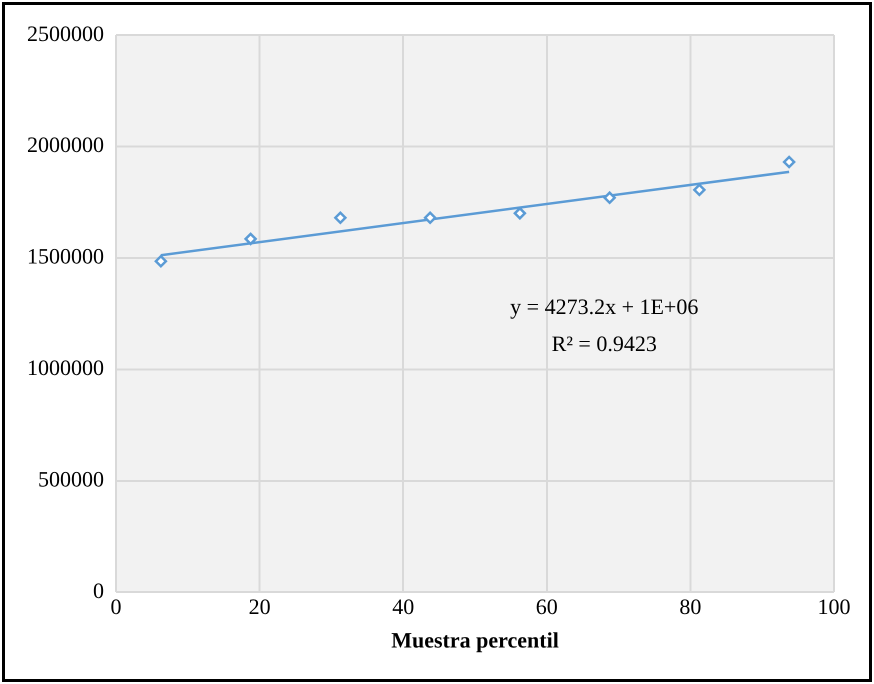  Describe the element at coordinates (98, 590) in the screenshot. I see `y-tick-label: 0` at that location.